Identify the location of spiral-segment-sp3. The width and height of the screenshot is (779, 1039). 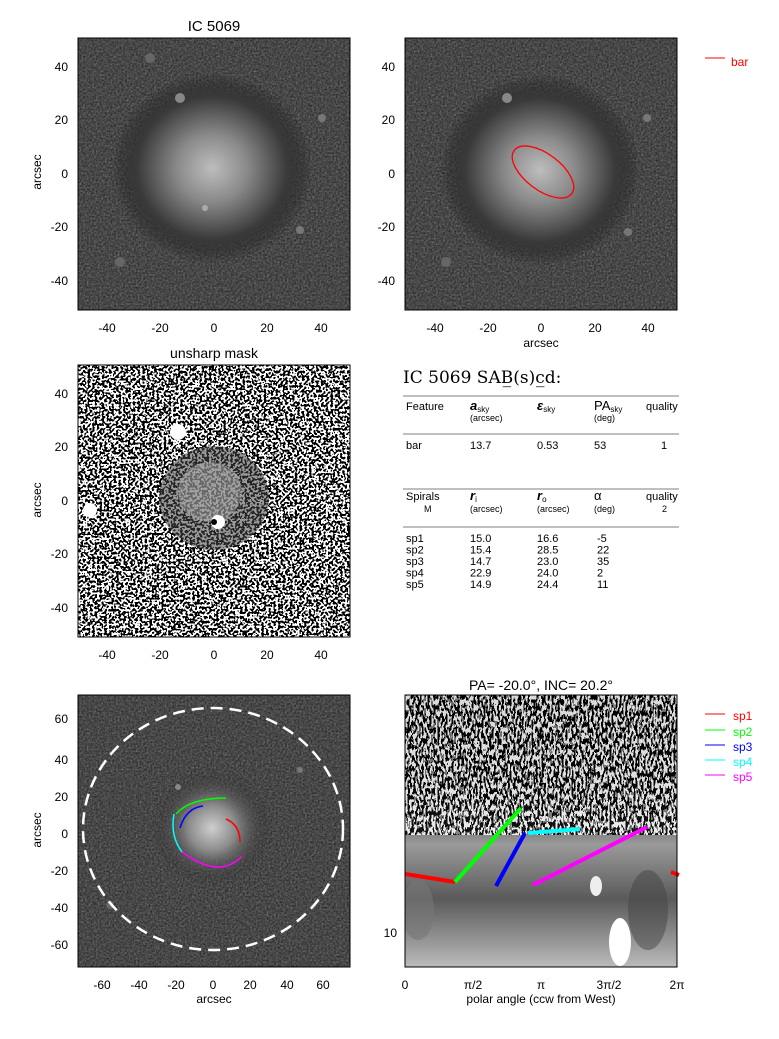
(510, 859).